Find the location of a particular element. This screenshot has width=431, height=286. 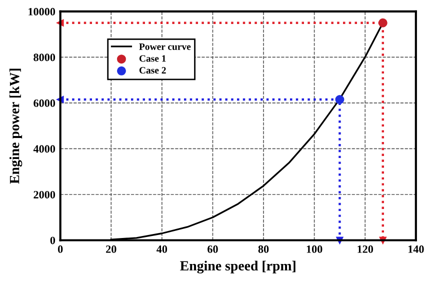

y-axis-title: Engine power [kW] is located at coordinates (15, 126).